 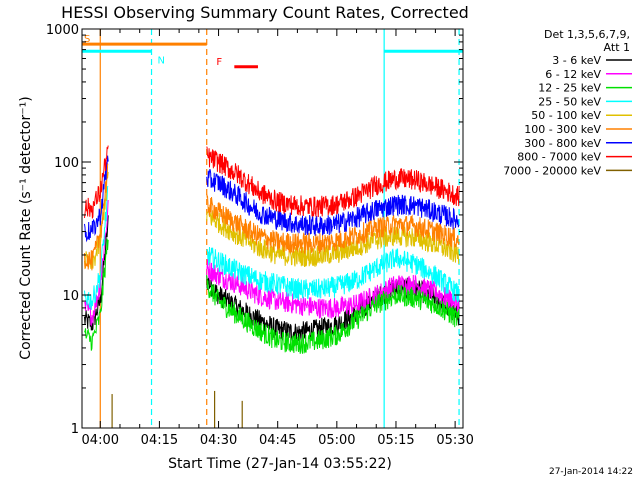 I want to click on legend-label-6-12-kev: 6 - 12 keV, so click(x=573, y=74).